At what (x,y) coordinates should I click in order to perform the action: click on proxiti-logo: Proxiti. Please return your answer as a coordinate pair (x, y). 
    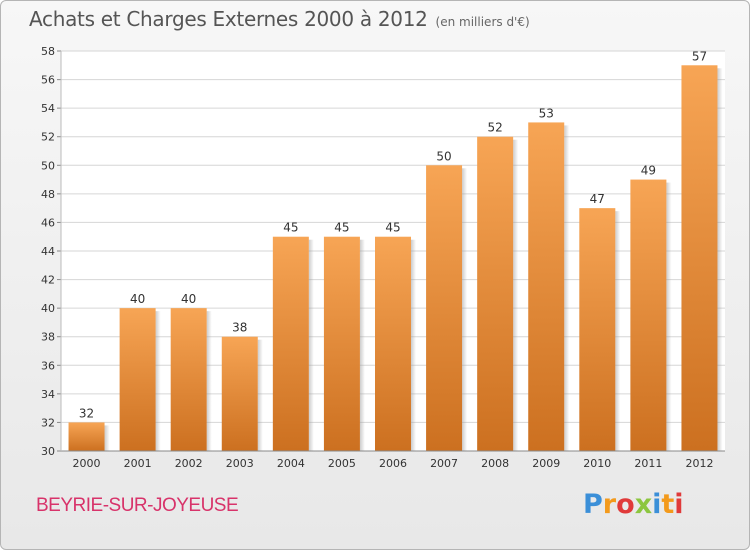
    Looking at the image, I should click on (633, 504).